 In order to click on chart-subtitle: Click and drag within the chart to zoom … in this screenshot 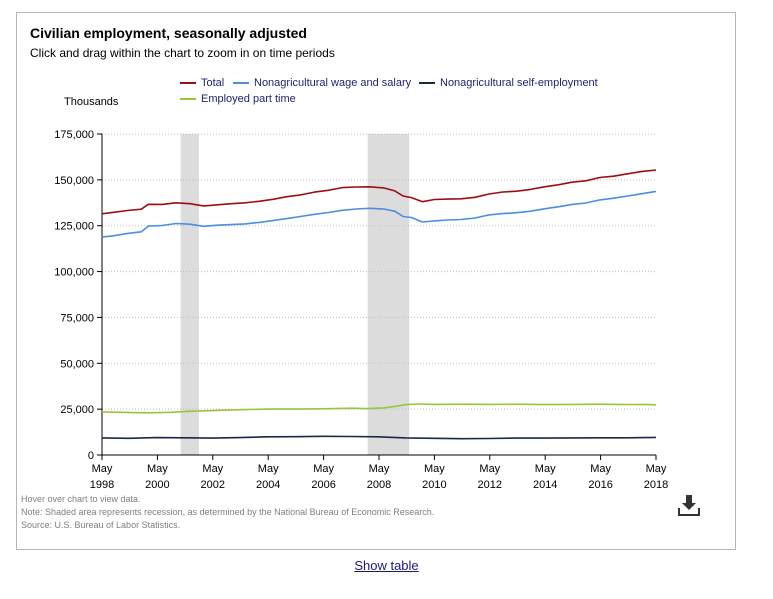, I will do `click(182, 53)`.